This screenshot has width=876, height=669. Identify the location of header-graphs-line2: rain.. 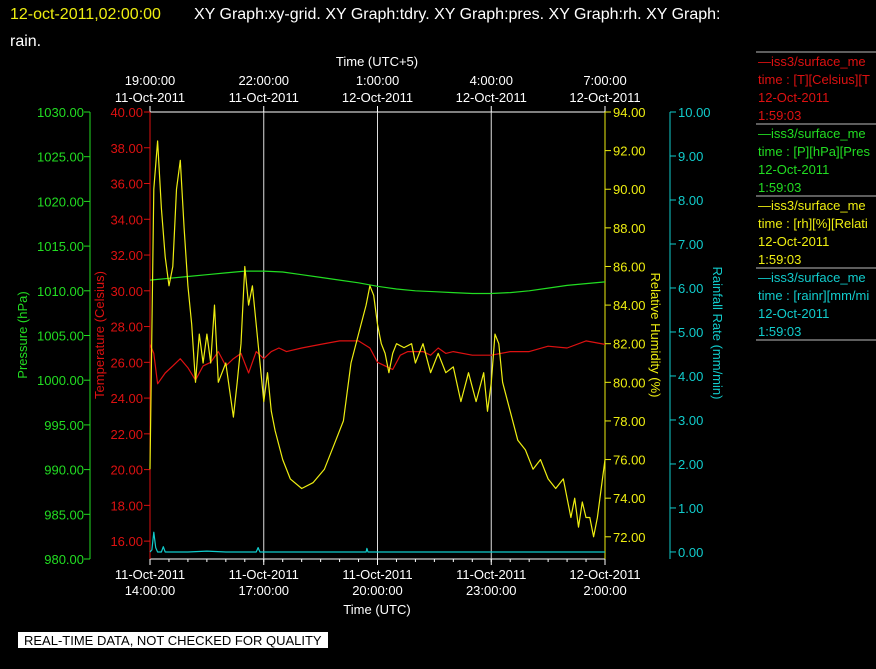
(25, 41).